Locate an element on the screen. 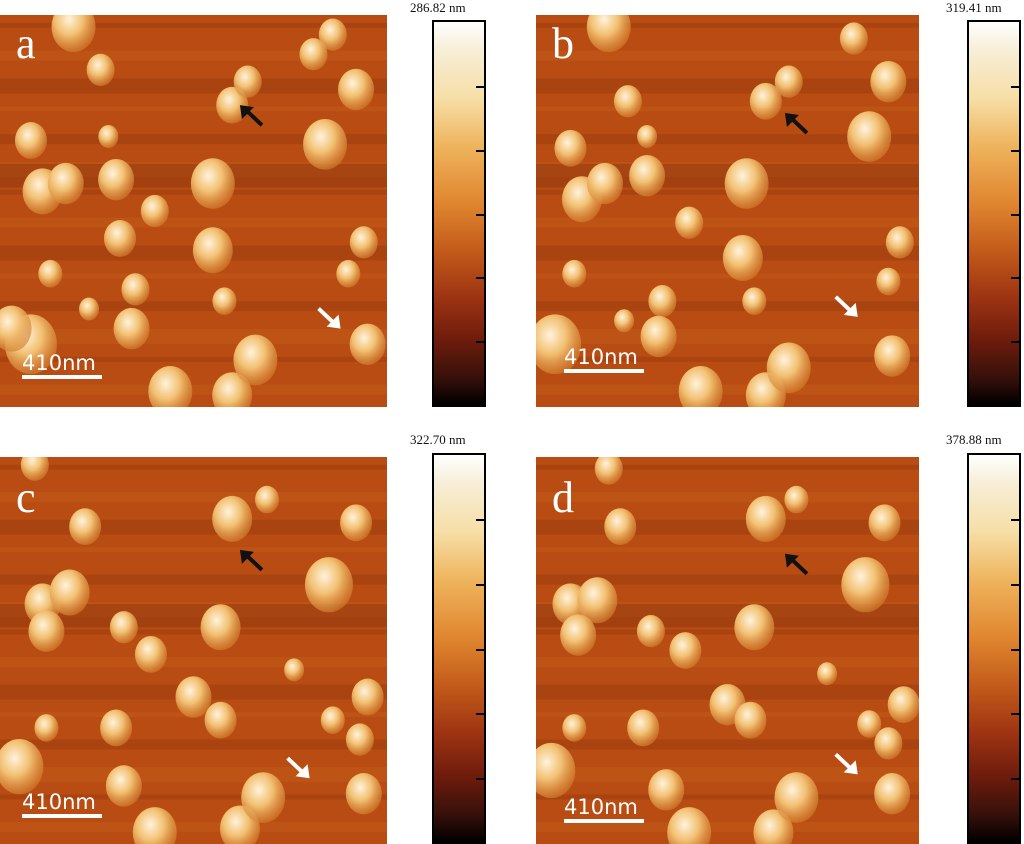 This screenshot has height=844, width=1024. dark-band is located at coordinates (727, 616).